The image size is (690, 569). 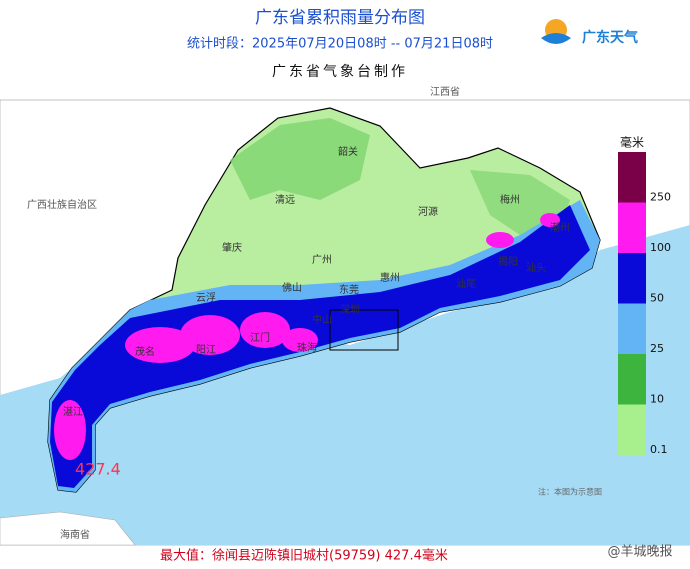 What do you see at coordinates (98, 469) in the screenshot?
I see `max-marker: 427.4` at bounding box center [98, 469].